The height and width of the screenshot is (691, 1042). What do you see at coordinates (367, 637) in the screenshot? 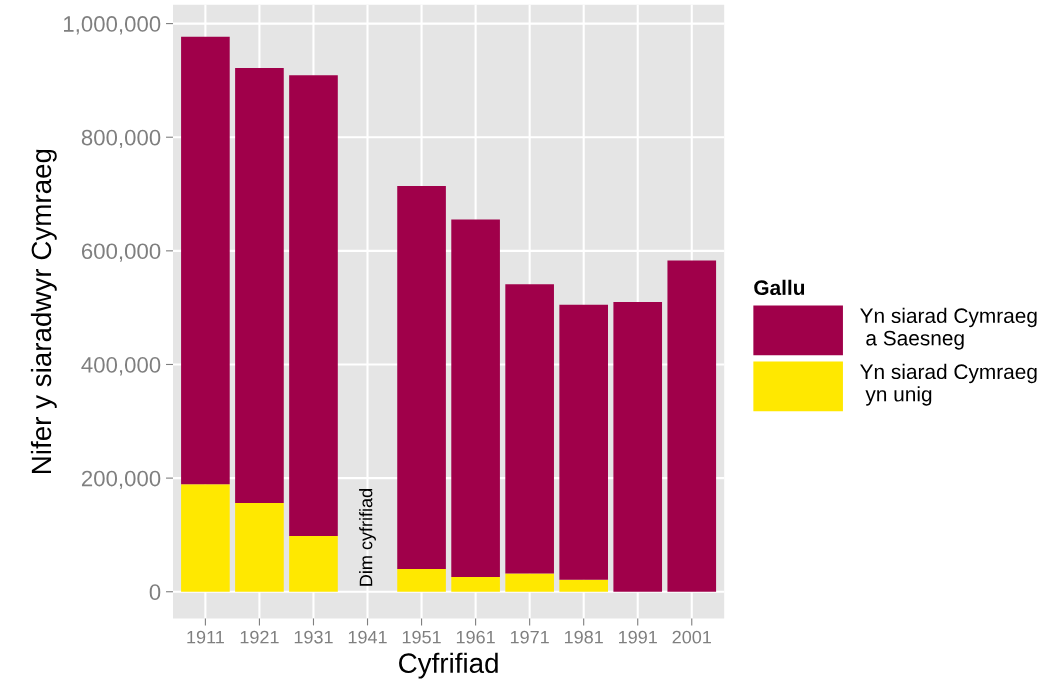
I see `x-tick-label: 1941` at bounding box center [367, 637].